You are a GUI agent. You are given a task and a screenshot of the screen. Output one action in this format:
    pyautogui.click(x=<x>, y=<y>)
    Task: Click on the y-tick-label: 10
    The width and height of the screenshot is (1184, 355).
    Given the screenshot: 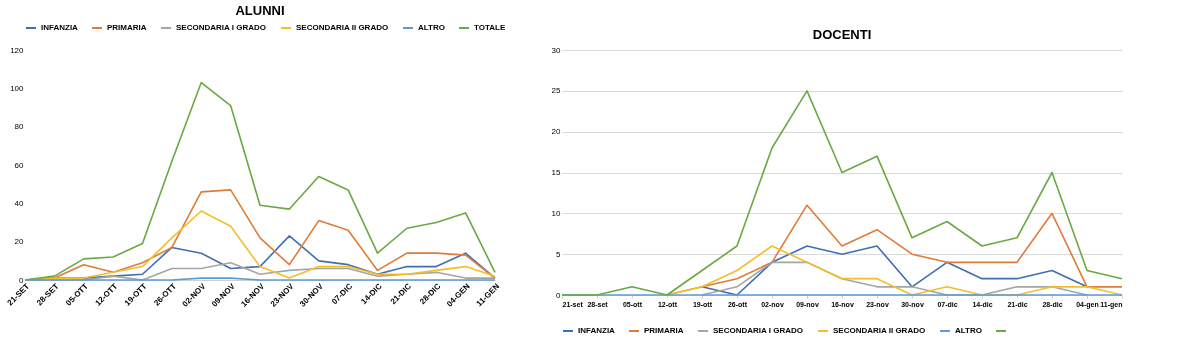 What is the action you would take?
    pyautogui.click(x=556, y=213)
    